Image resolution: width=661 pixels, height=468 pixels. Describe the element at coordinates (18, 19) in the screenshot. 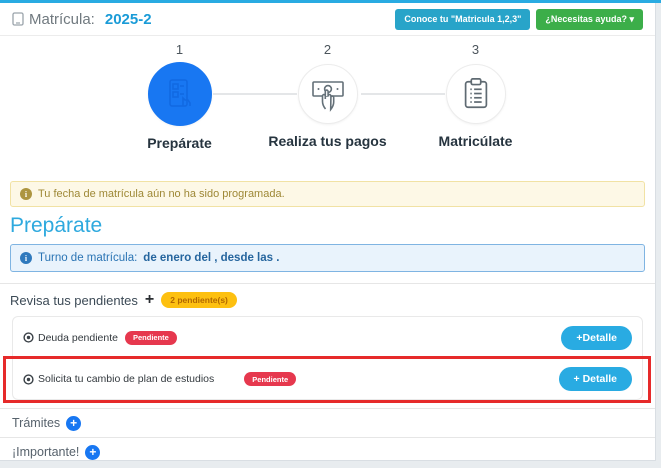

I see `tablet-icon` at that location.